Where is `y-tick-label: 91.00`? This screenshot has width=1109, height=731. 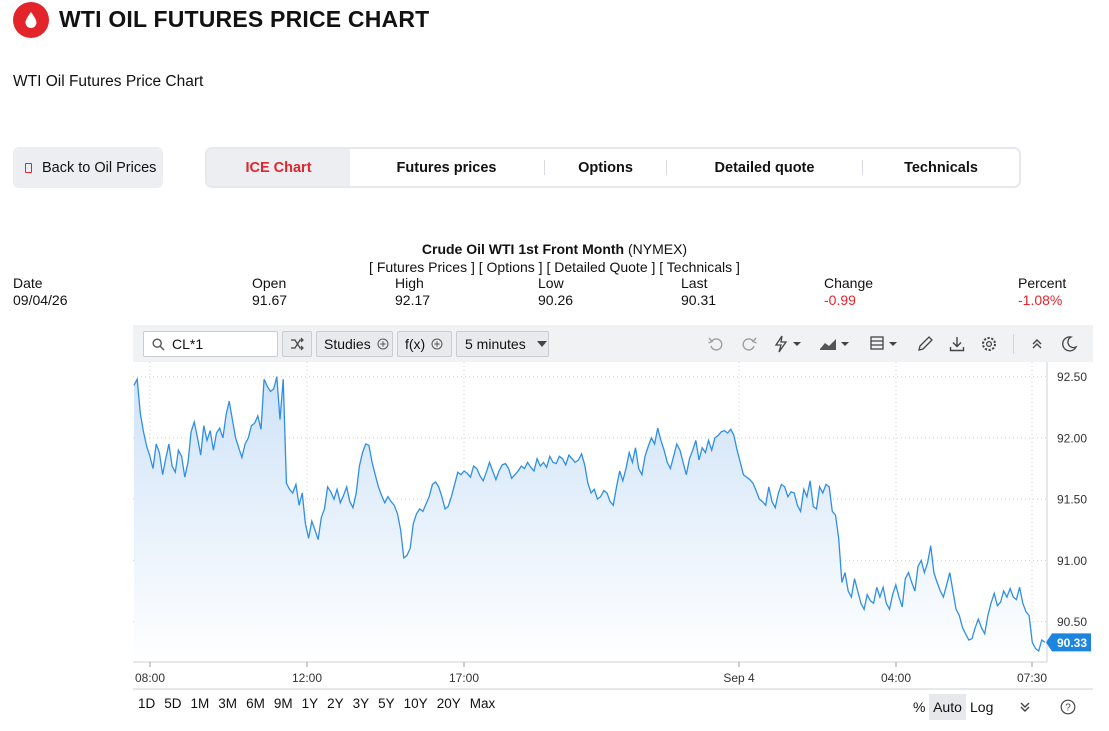
y-tick-label: 91.00 is located at coordinates (1072, 561).